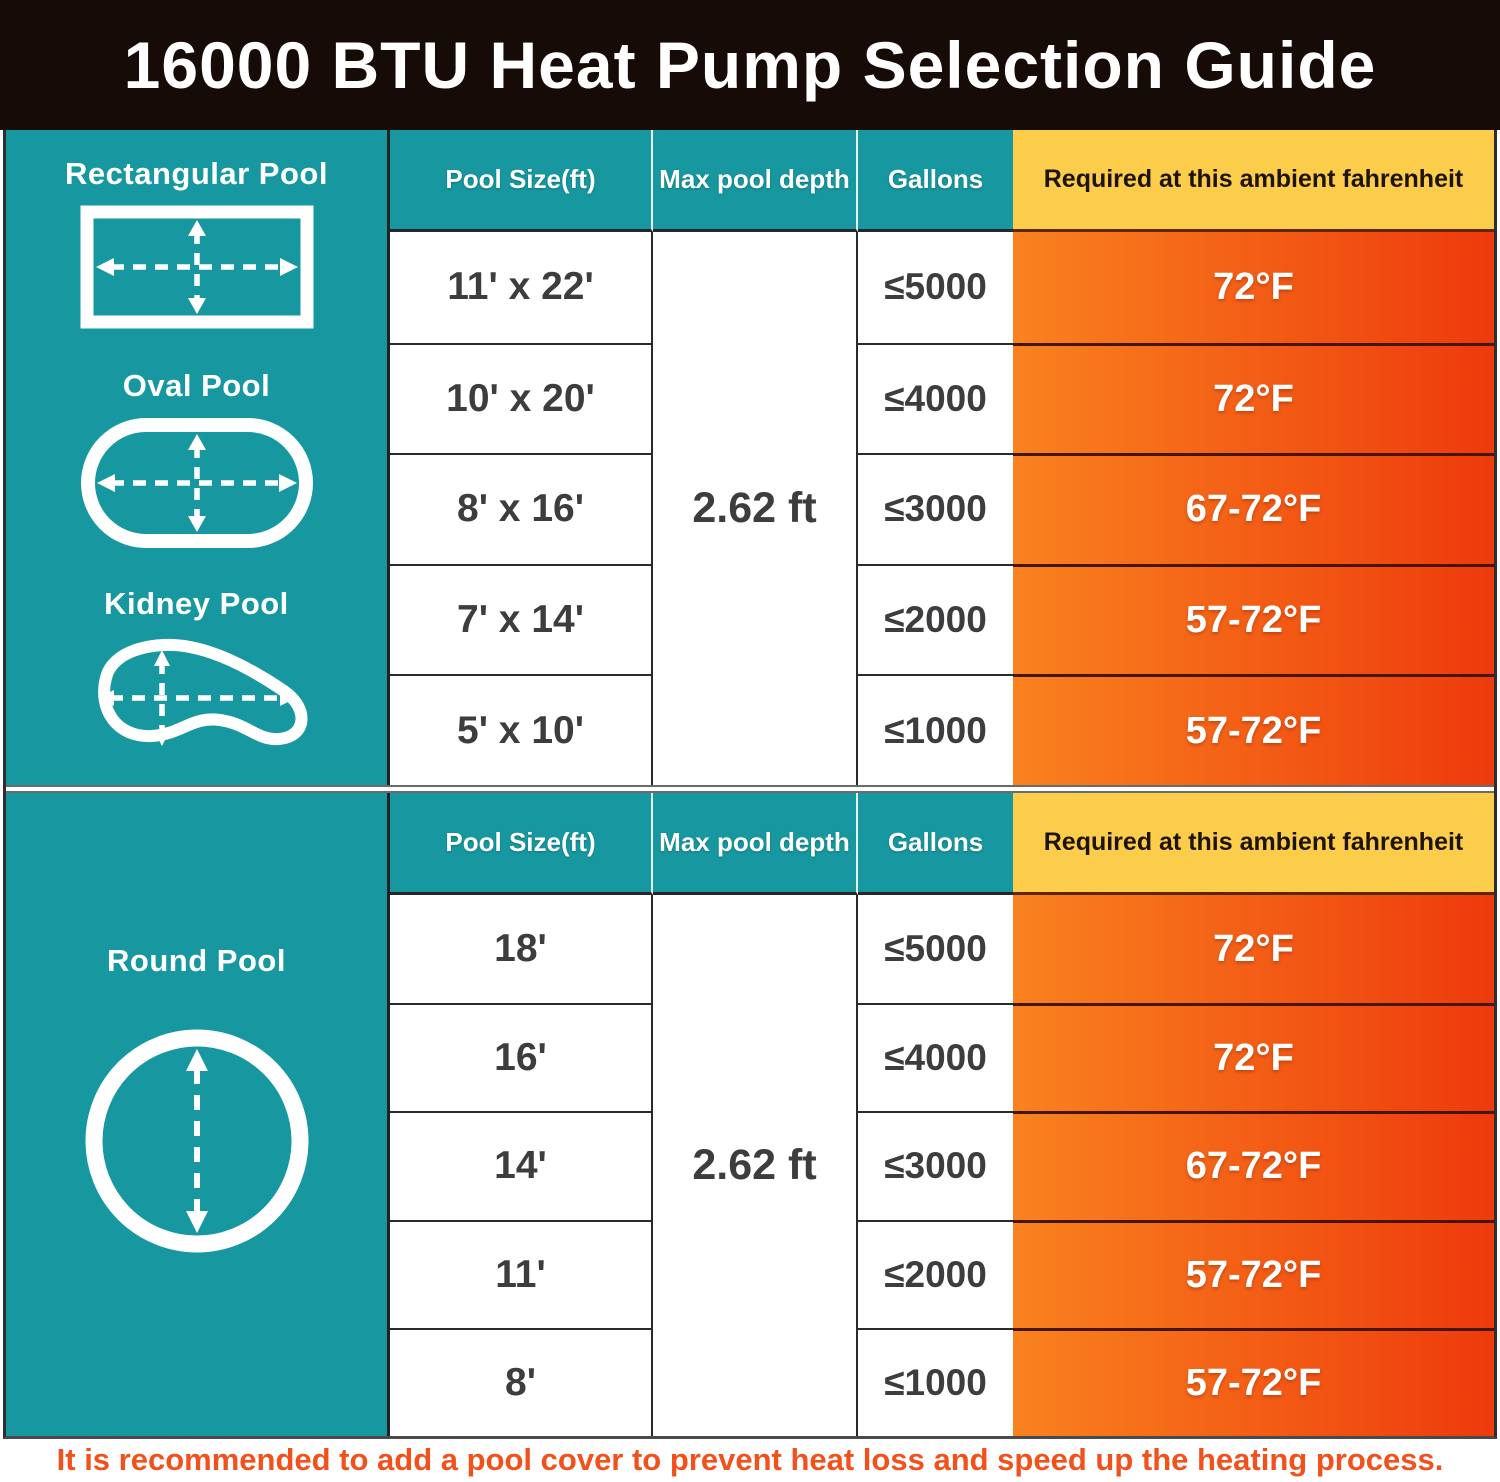  I want to click on pool-shapes-sidebar: Rectangular Pool Oval Pool, so click(198, 457).